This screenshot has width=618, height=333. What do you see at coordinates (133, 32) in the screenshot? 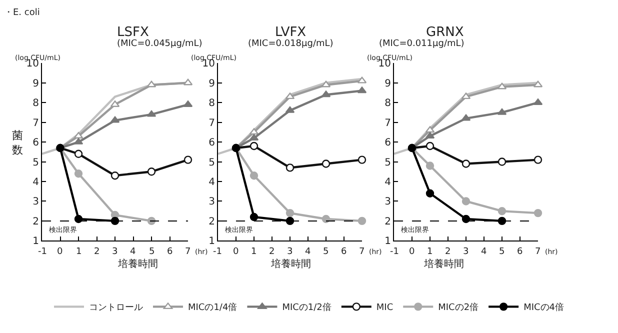
I see `chart-title: LSFX` at bounding box center [133, 32].